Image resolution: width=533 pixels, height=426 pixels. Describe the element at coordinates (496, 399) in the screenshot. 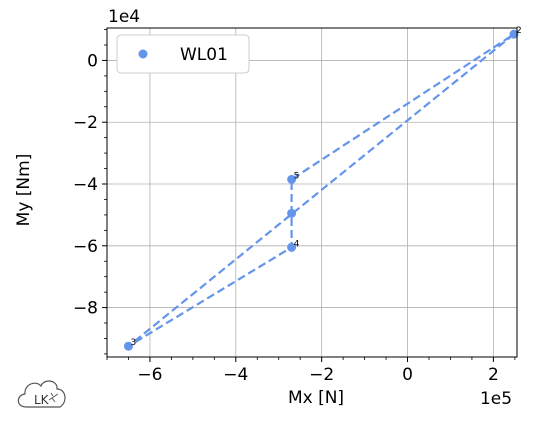

I see `x-offset-label: 1e5` at that location.